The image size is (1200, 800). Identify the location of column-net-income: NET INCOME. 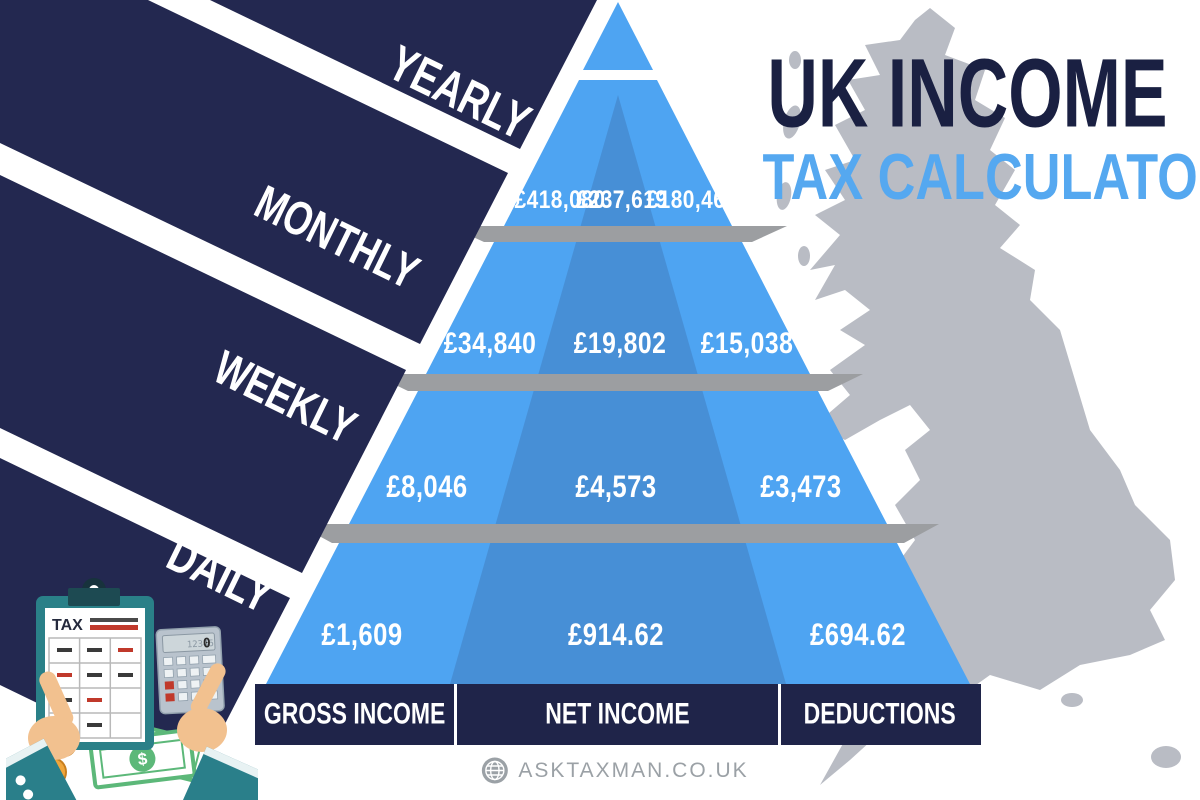
(616, 714).